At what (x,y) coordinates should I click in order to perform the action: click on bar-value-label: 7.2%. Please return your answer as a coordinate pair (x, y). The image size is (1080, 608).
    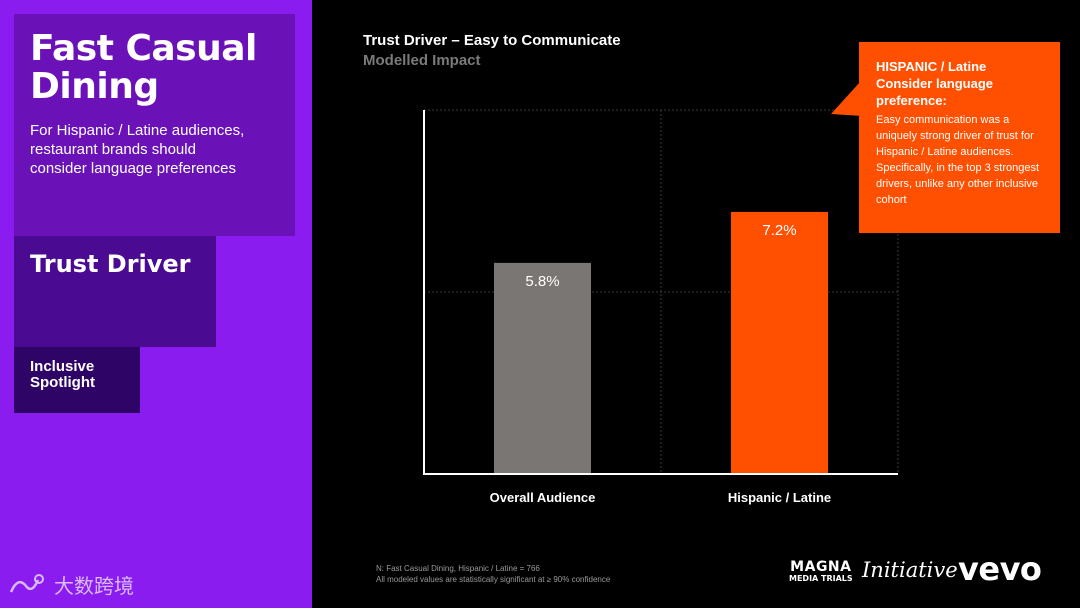
    Looking at the image, I should click on (779, 230).